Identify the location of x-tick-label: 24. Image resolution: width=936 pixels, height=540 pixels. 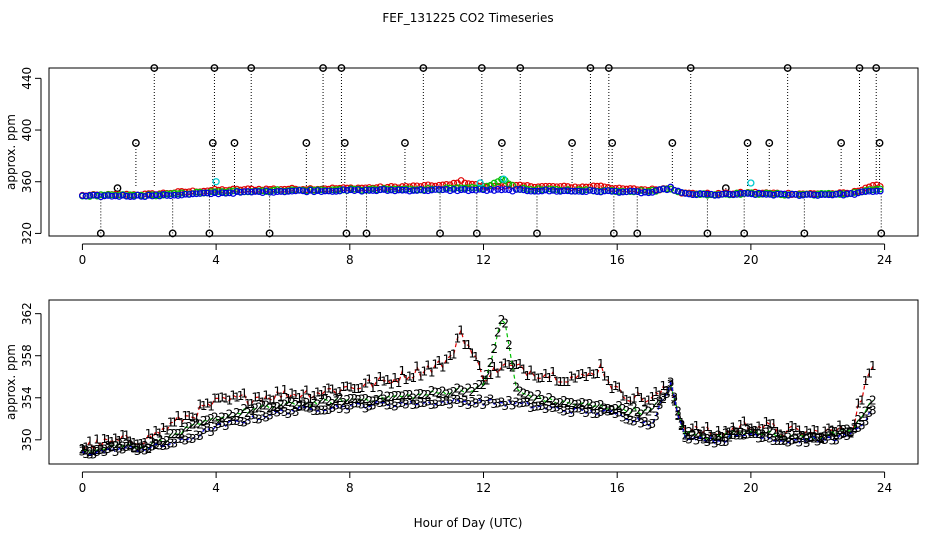
(884, 488).